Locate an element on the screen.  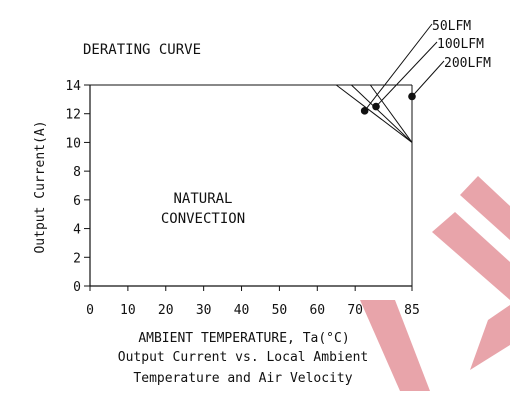
x-tick-label: 70 is located at coordinates (355, 310).